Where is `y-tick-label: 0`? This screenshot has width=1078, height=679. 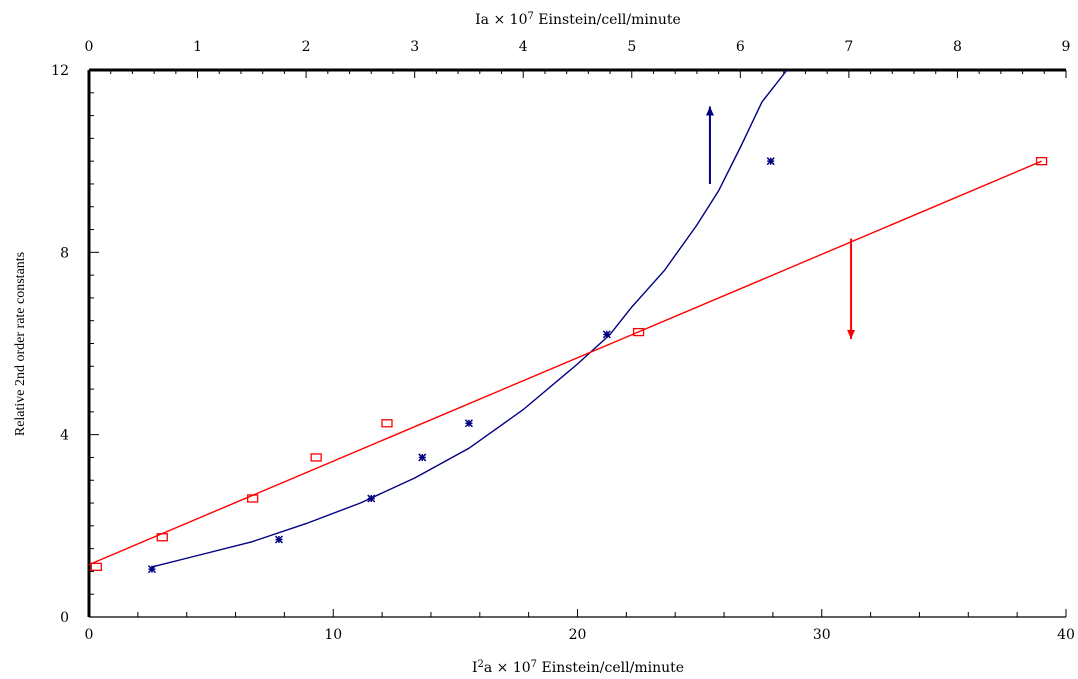 y-tick-label: 0 is located at coordinates (64, 618).